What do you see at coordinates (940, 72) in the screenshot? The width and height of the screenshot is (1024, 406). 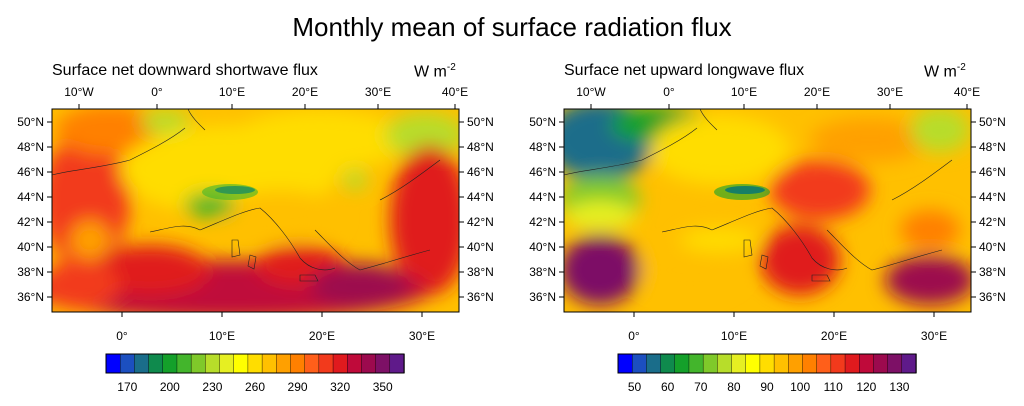 I see `units-right-base: W m` at bounding box center [940, 72].